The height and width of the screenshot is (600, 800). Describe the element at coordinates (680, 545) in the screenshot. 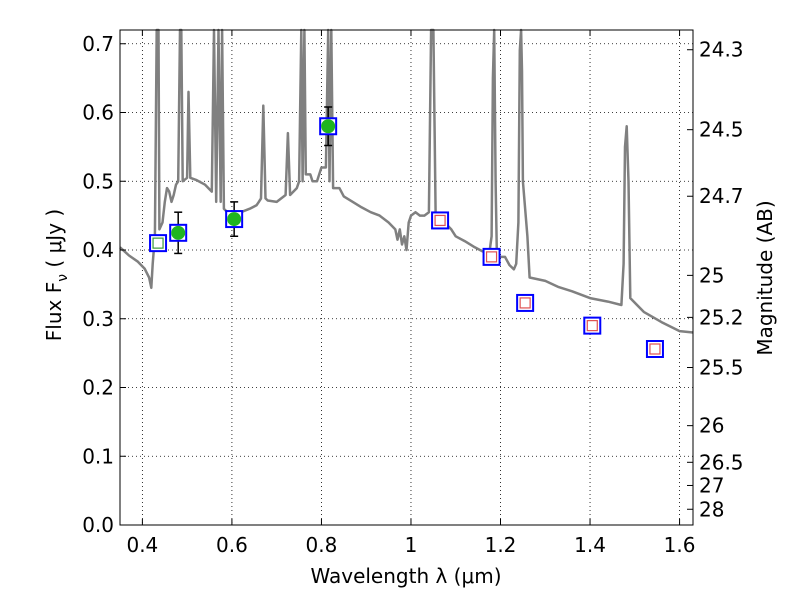

I see `x-tick-label: 1.6` at that location.